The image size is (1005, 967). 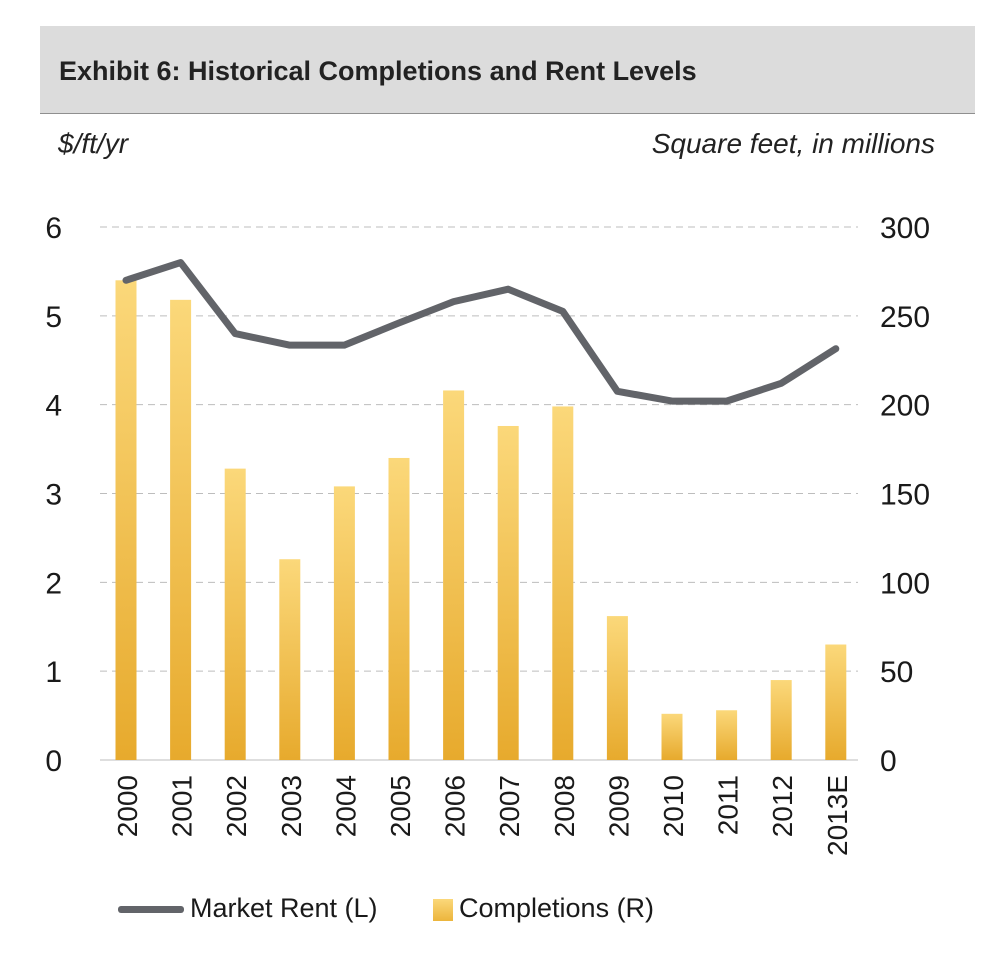 I want to click on x-axis-tick: 2006, so click(x=455, y=806).